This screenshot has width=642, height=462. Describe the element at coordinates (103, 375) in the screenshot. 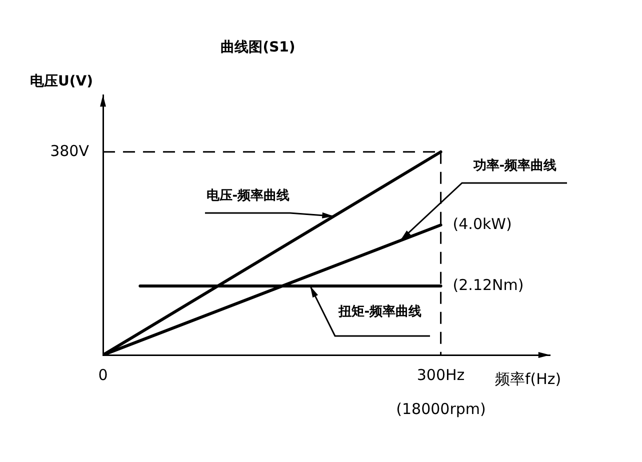

I see `x-tick-label: 0` at that location.